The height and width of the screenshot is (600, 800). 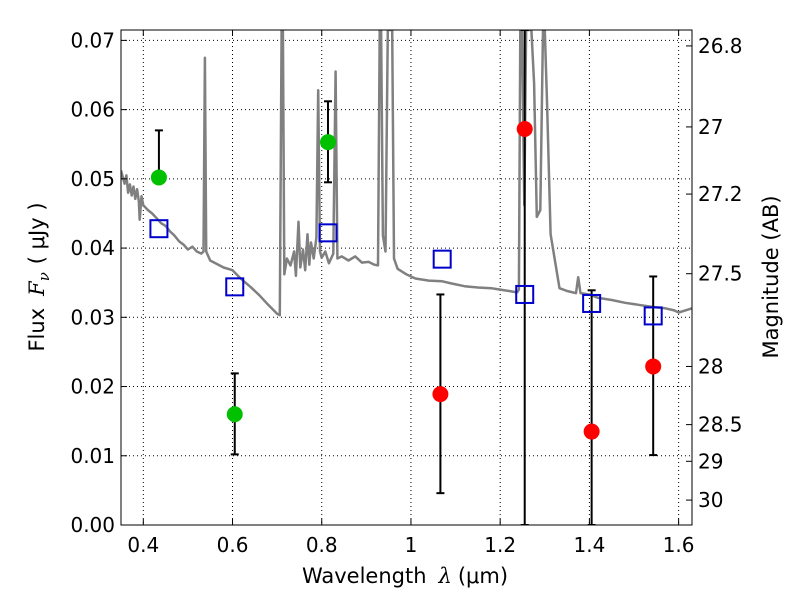 What do you see at coordinates (591, 431) in the screenshot?
I see `data-point-s1-p2` at bounding box center [591, 431].